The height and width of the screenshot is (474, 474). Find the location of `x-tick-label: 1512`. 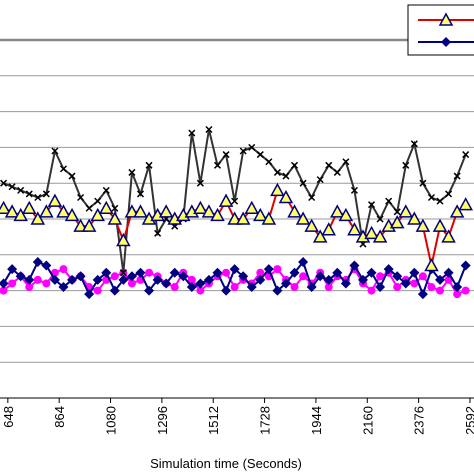

x-tick-label: 1512 is located at coordinates (213, 420).